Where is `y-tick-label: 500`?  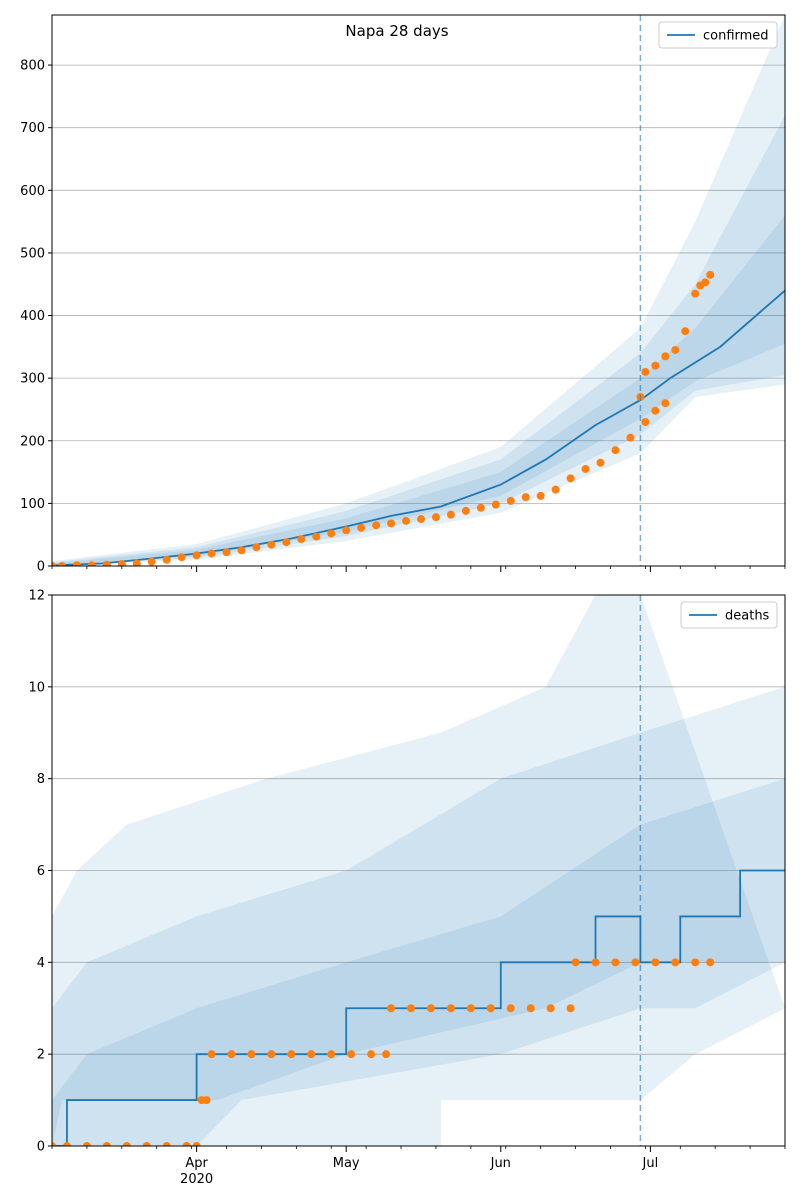 y-tick-label: 500 is located at coordinates (32, 253).